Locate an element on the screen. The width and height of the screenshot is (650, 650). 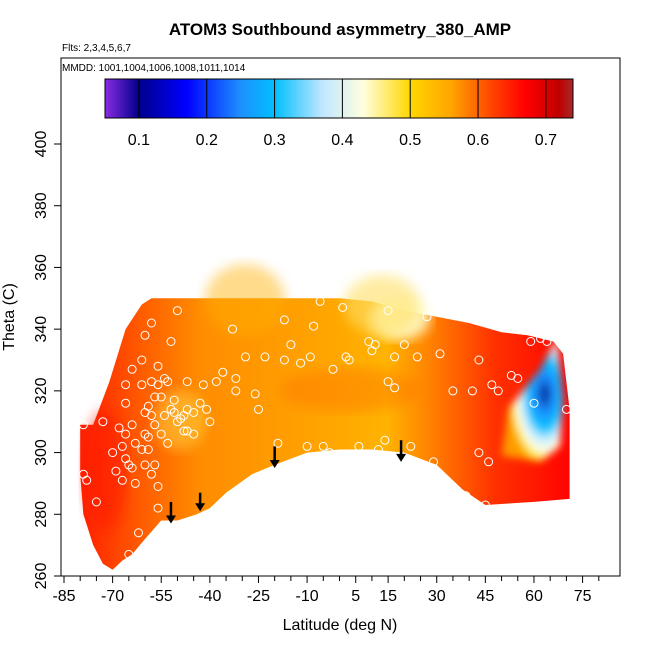
colorbar-tick-label: 0.3 is located at coordinates (274, 140).